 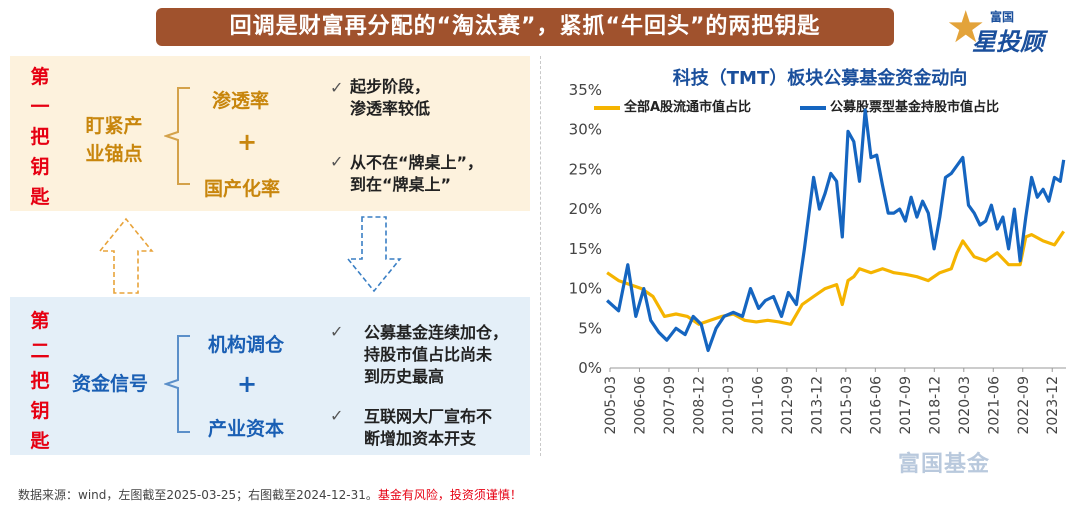 What do you see at coordinates (109, 384) in the screenshot?
I see `capital-signal-label: 资金信号` at bounding box center [109, 384].